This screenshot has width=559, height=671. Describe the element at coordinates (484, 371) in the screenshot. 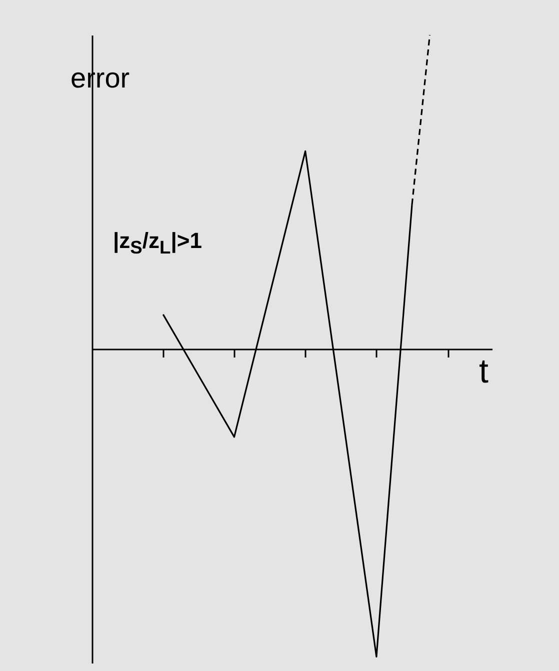

I see `x-axis-title: t` at that location.